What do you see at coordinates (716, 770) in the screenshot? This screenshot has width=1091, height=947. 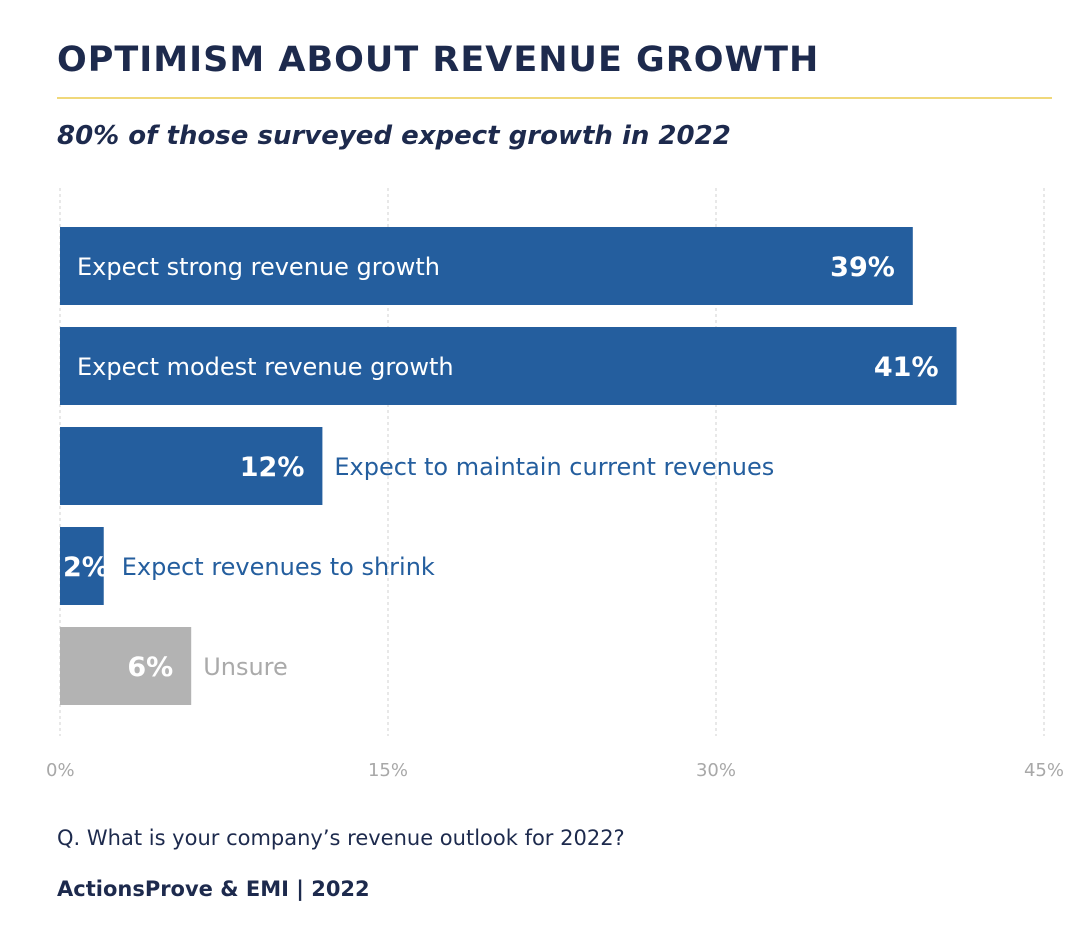 I see `x-tick-label: 30%` at bounding box center [716, 770].